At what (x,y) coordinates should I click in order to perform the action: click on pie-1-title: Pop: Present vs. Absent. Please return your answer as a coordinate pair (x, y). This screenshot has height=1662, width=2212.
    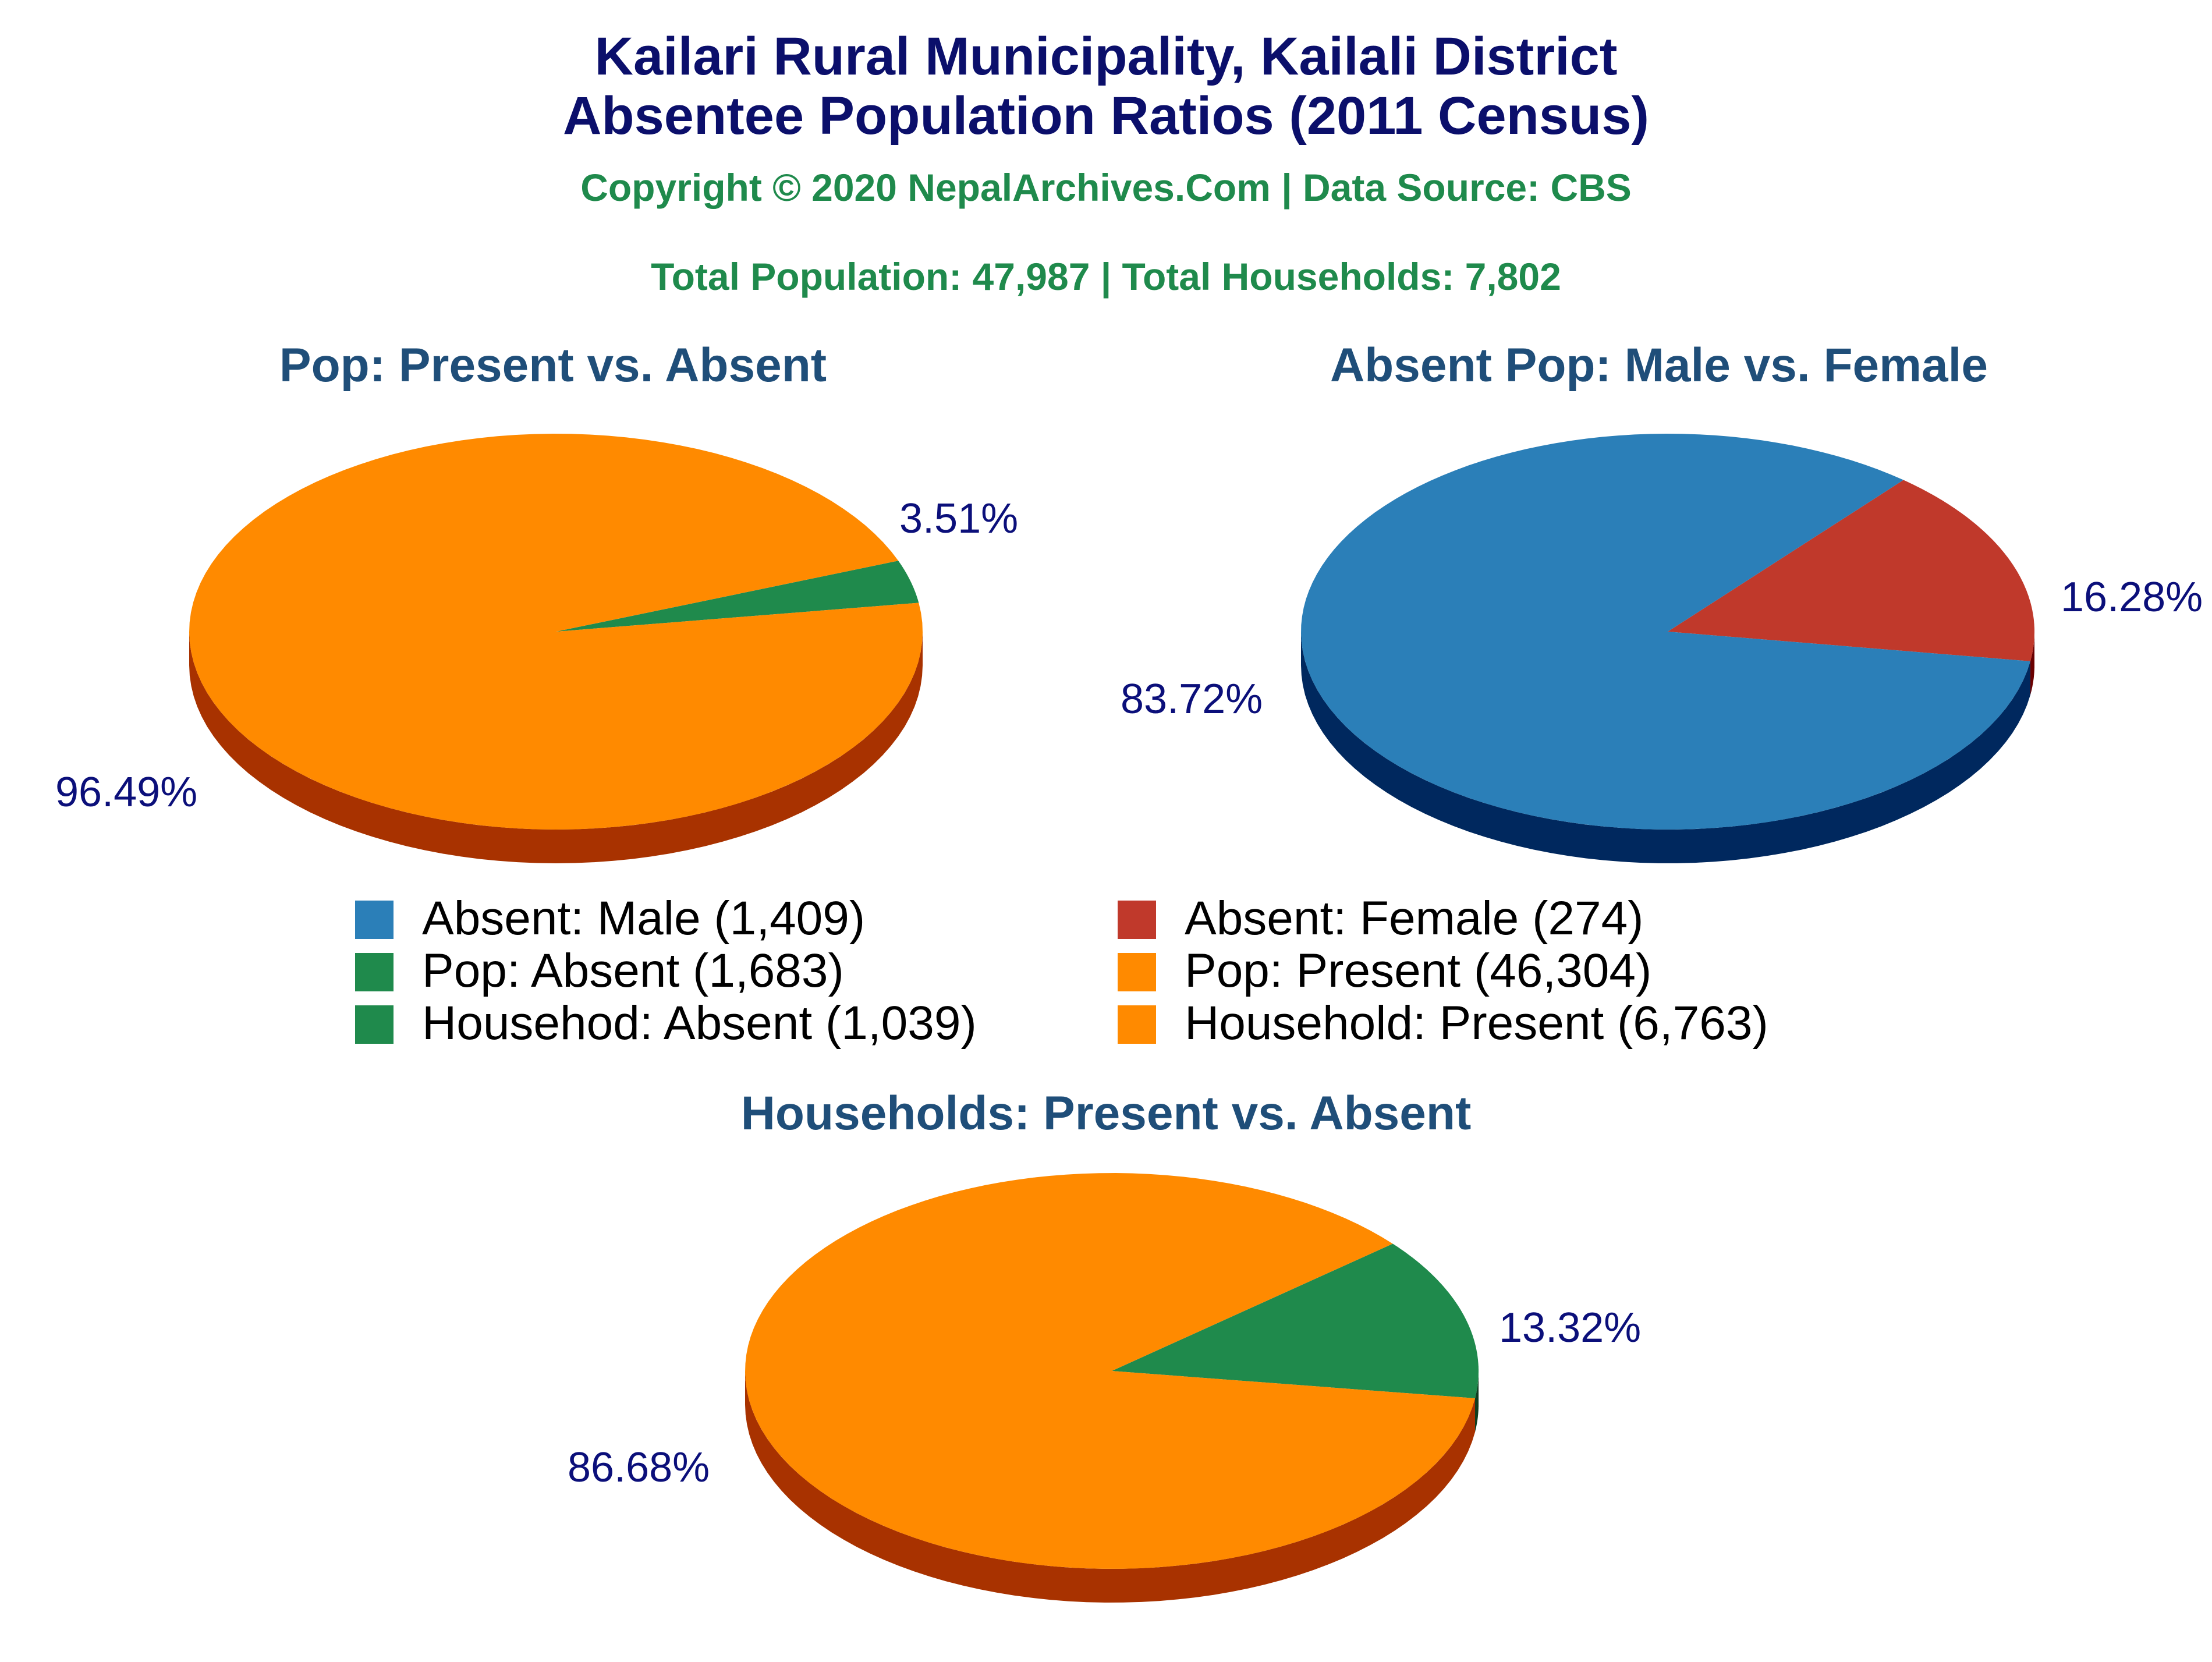
    Looking at the image, I should click on (553, 365).